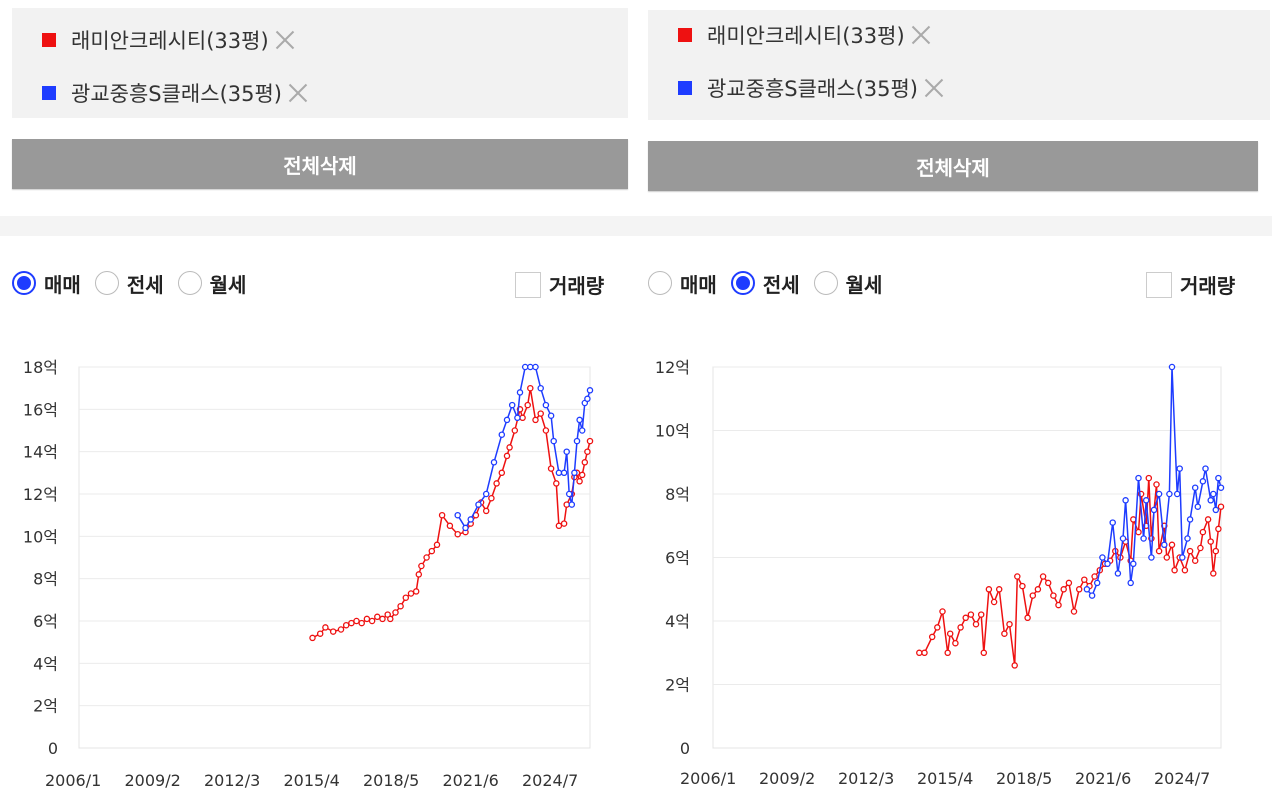 This screenshot has width=1272, height=803. Describe the element at coordinates (1159, 284) in the screenshot. I see `checkbox-icon` at that location.